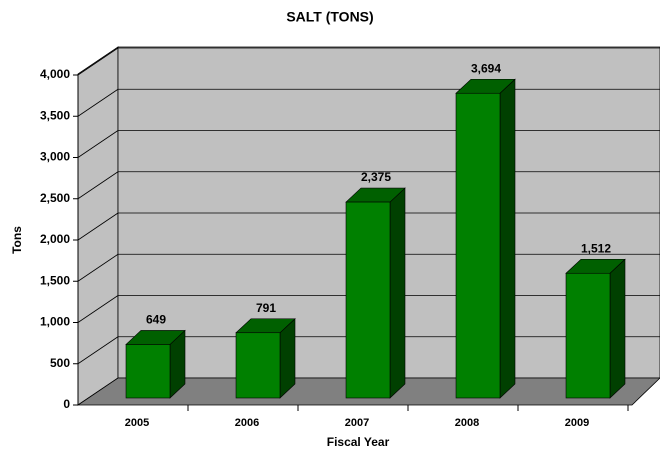 The height and width of the screenshot is (454, 660). Describe the element at coordinates (55, 322) in the screenshot. I see `y-tick-label: 1,000` at that location.